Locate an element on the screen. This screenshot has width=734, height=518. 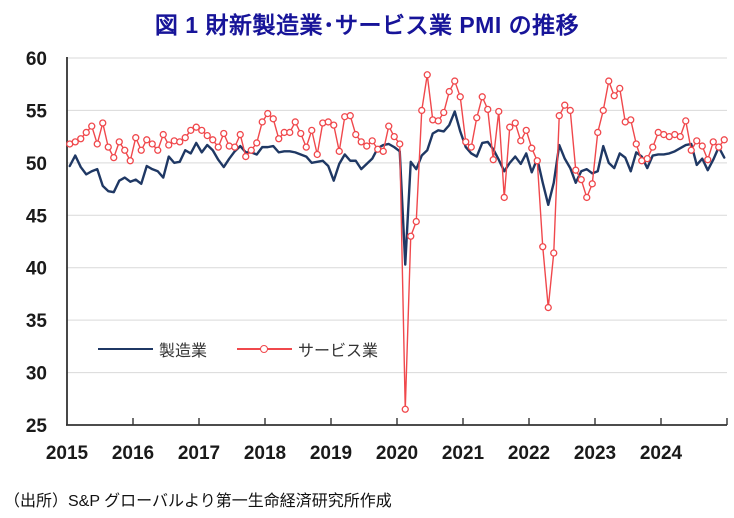
chart-legend: 製造業 サービス業 is located at coordinates (238, 349).